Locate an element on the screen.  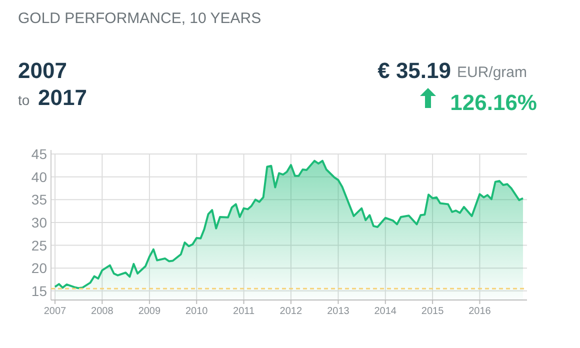
y-tick-label: 25 is located at coordinates (39, 245).